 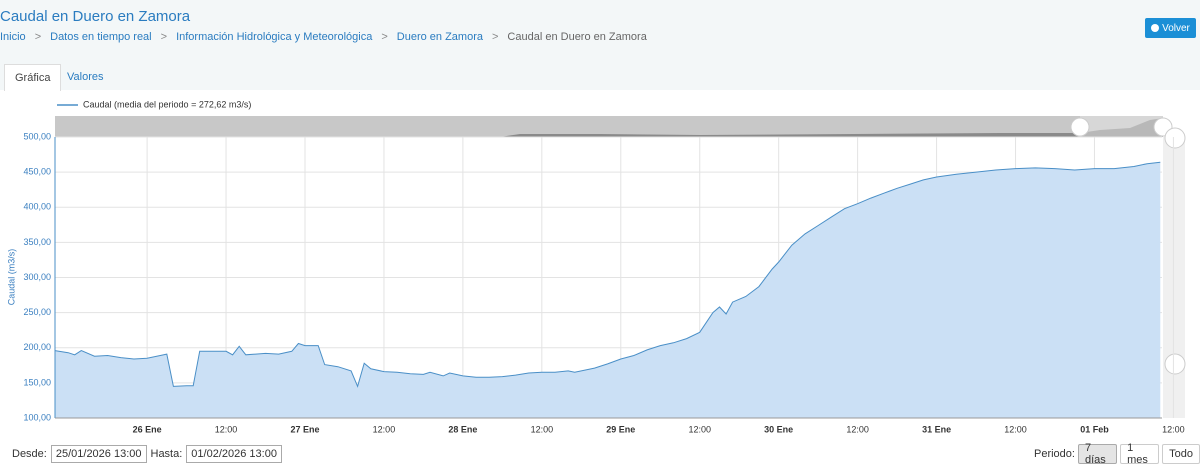 I want to click on y-tick-label: 300,00, so click(x=37, y=277).